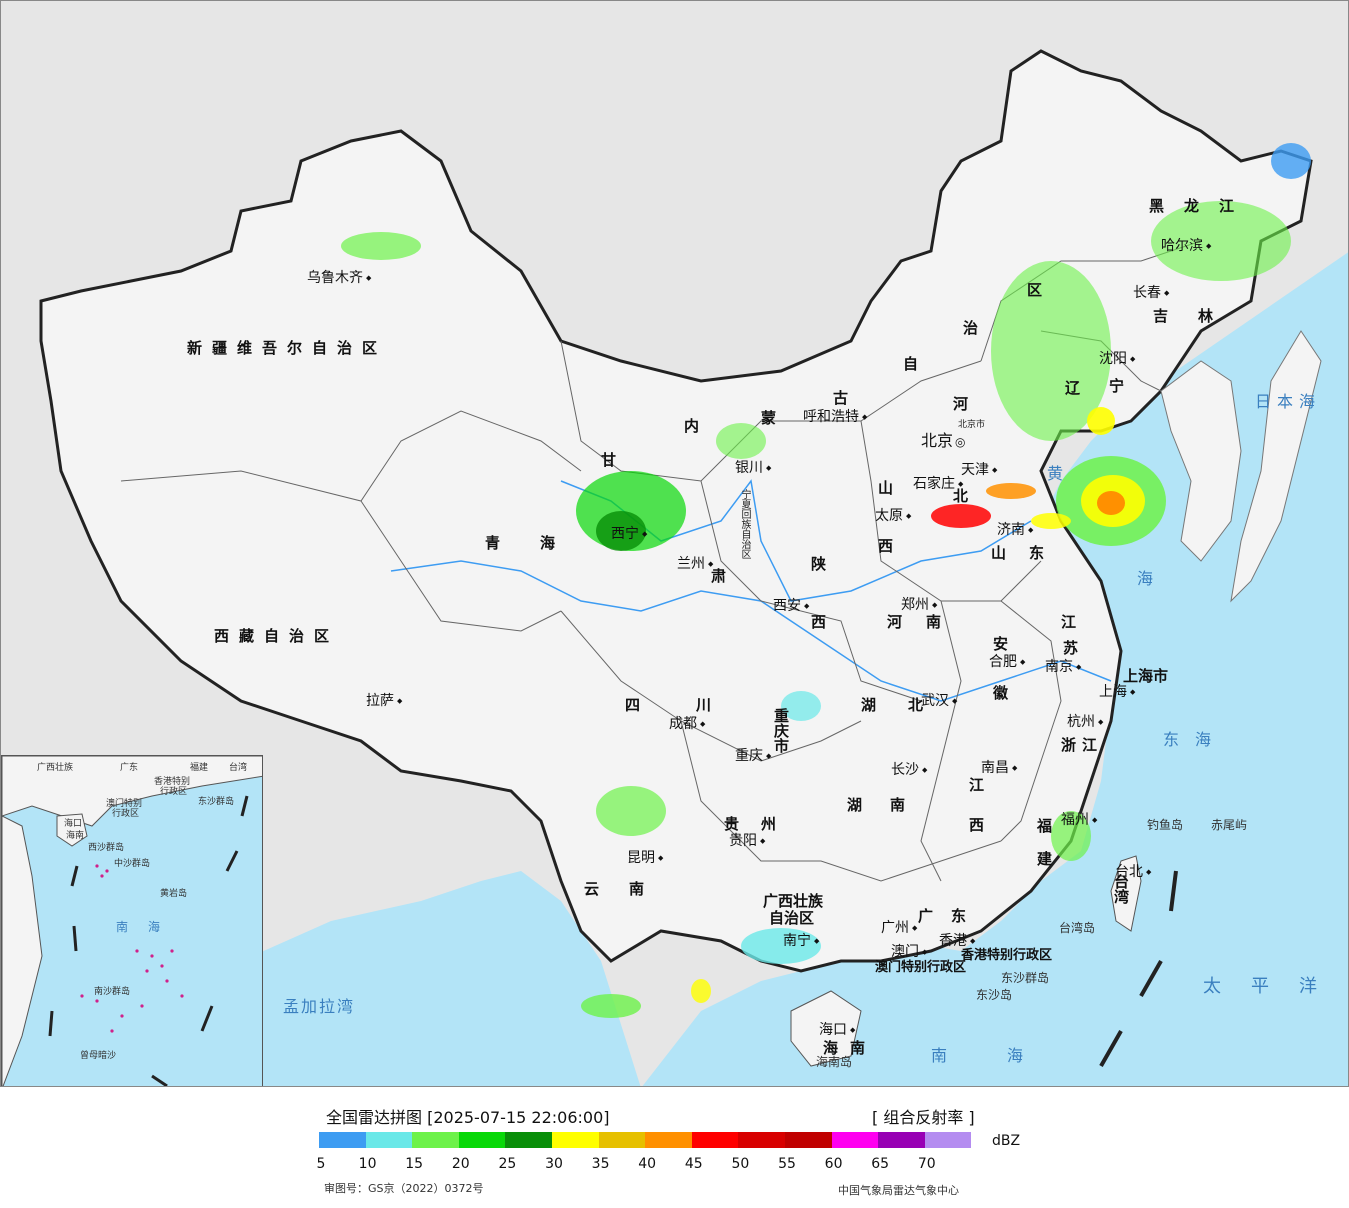  What do you see at coordinates (238, 768) in the screenshot?
I see `inset-taiwan: 台湾` at bounding box center [238, 768].